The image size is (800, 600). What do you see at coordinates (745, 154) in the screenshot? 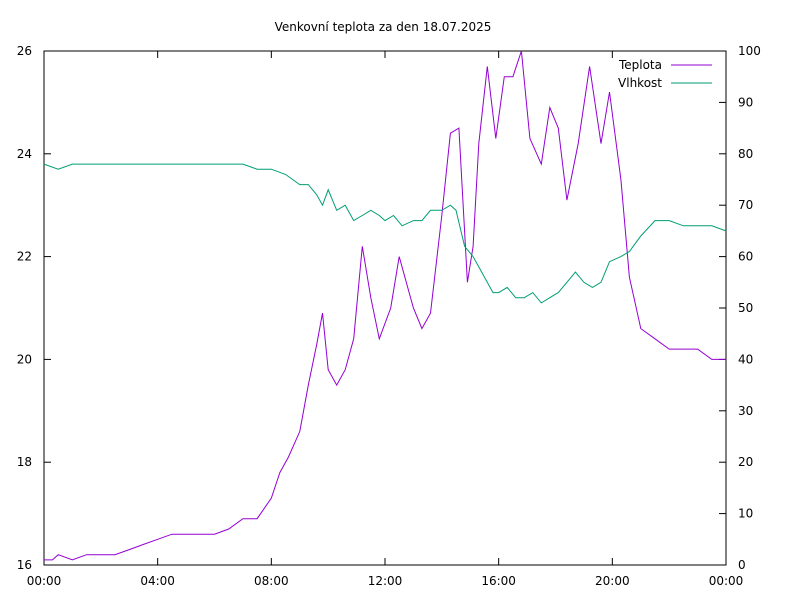
I see `right-tick-label: 80` at bounding box center [745, 154].